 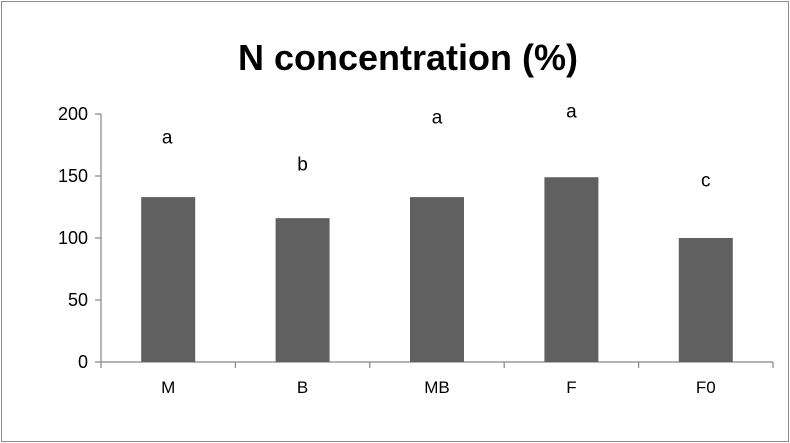 What do you see at coordinates (571, 387) in the screenshot?
I see `x-tick-label: F` at bounding box center [571, 387].